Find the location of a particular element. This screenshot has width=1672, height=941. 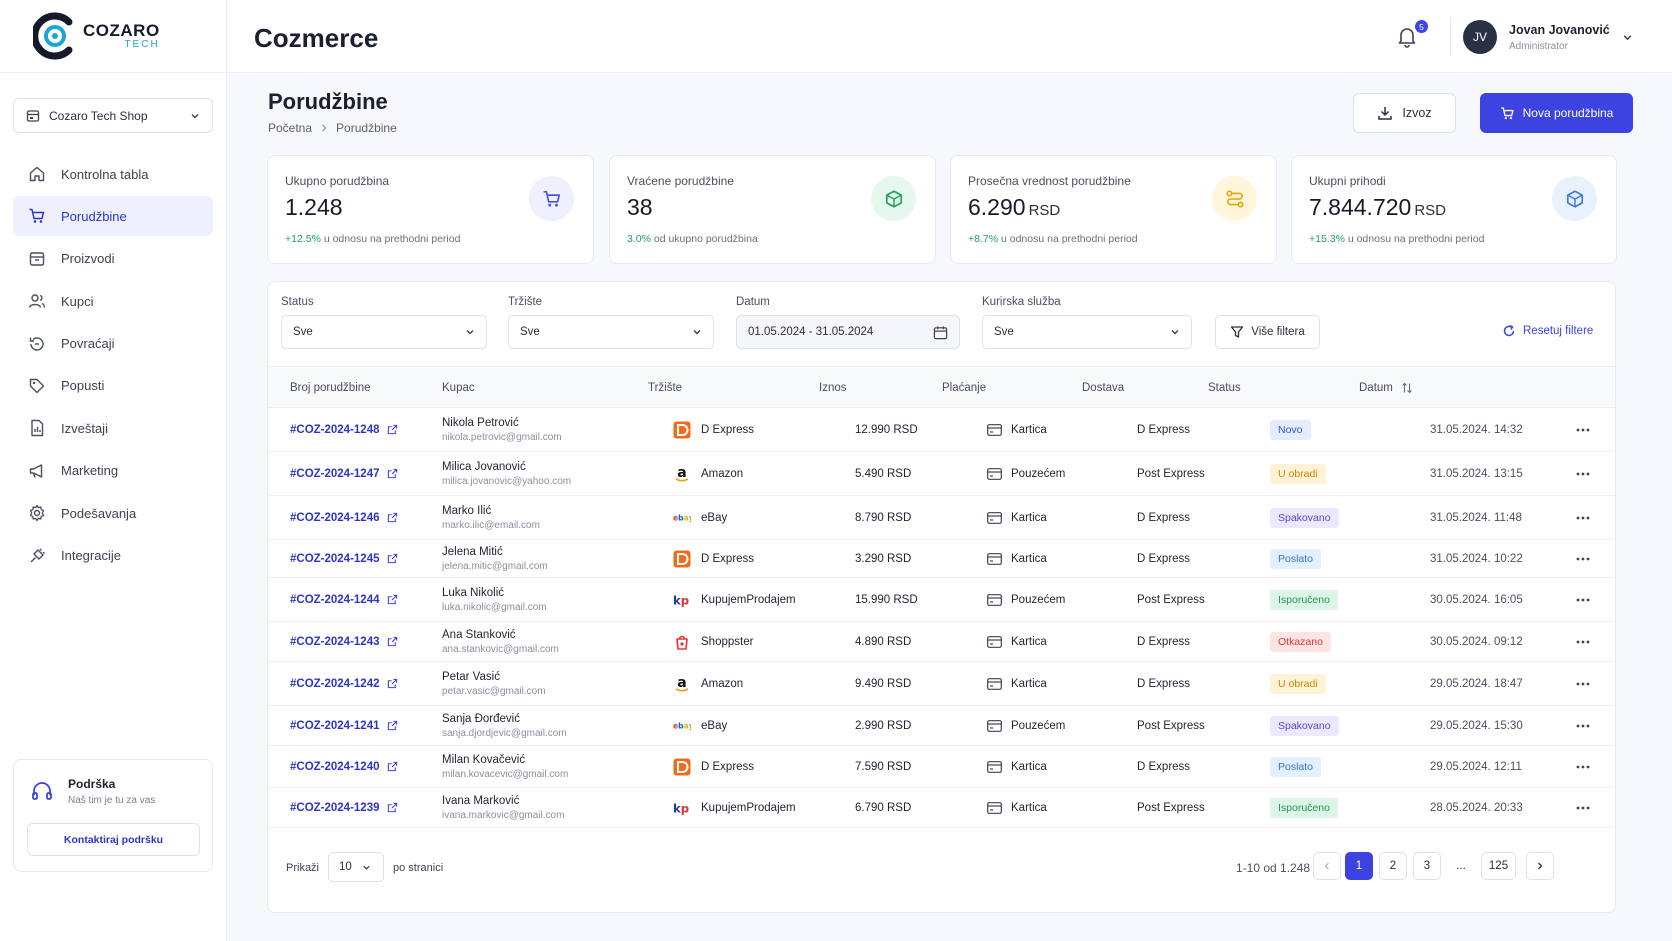

customer-email: jelena.mitic@gmail.com is located at coordinates (495, 566).